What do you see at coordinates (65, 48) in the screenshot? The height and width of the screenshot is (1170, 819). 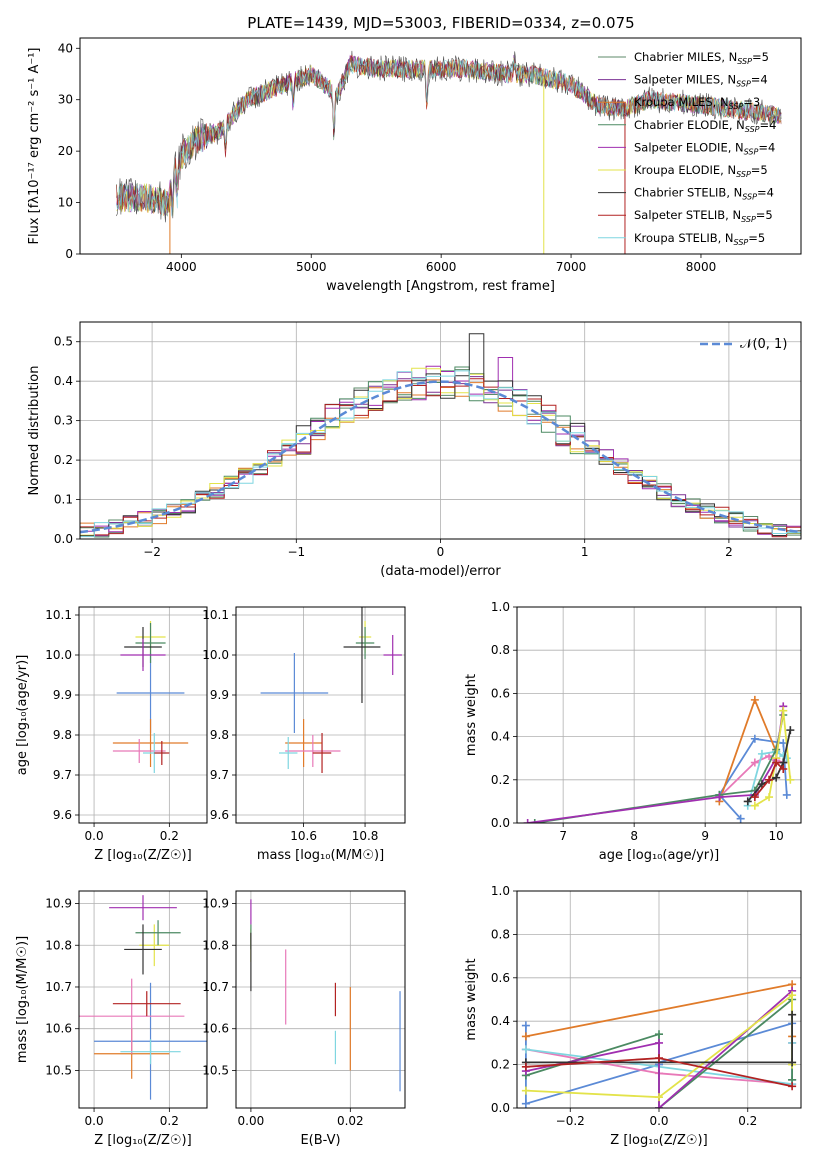 I see `y-tick-label: 40` at bounding box center [65, 48].